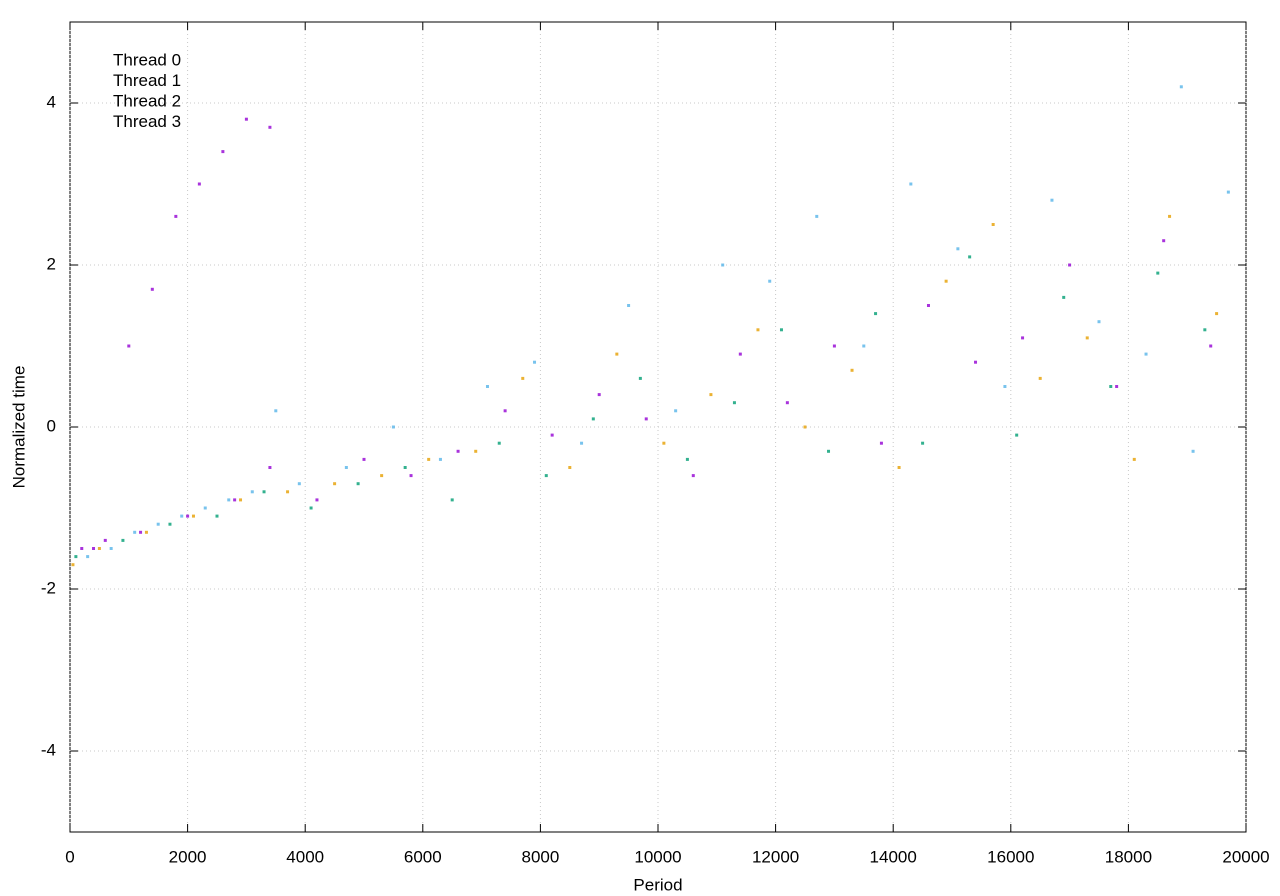  I want to click on x-tick-label: 8000, so click(540, 856).